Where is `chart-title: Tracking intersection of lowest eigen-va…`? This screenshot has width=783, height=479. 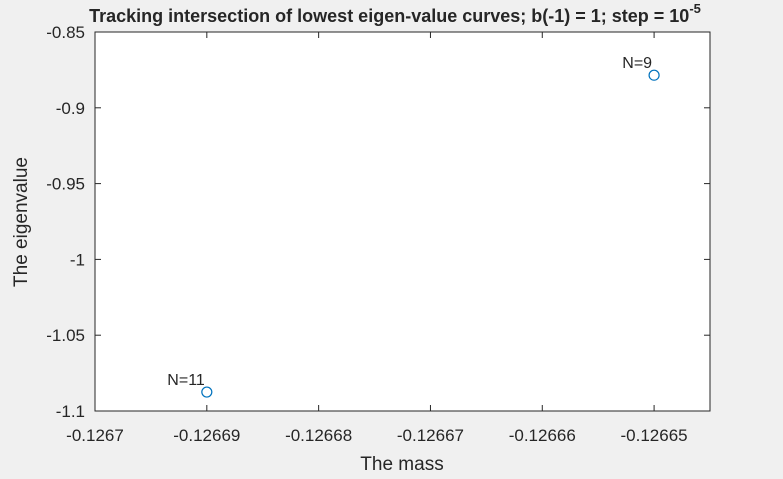
chart-title: Tracking intersection of lowest eigen-va… is located at coordinates (395, 13).